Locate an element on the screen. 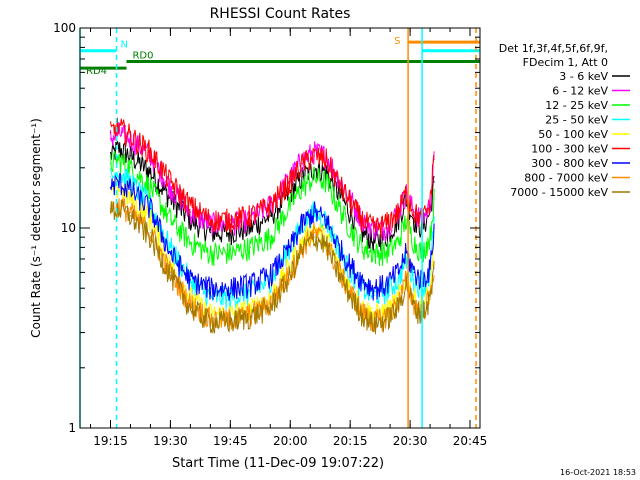  y-tick-label: 1 is located at coordinates (72, 428).